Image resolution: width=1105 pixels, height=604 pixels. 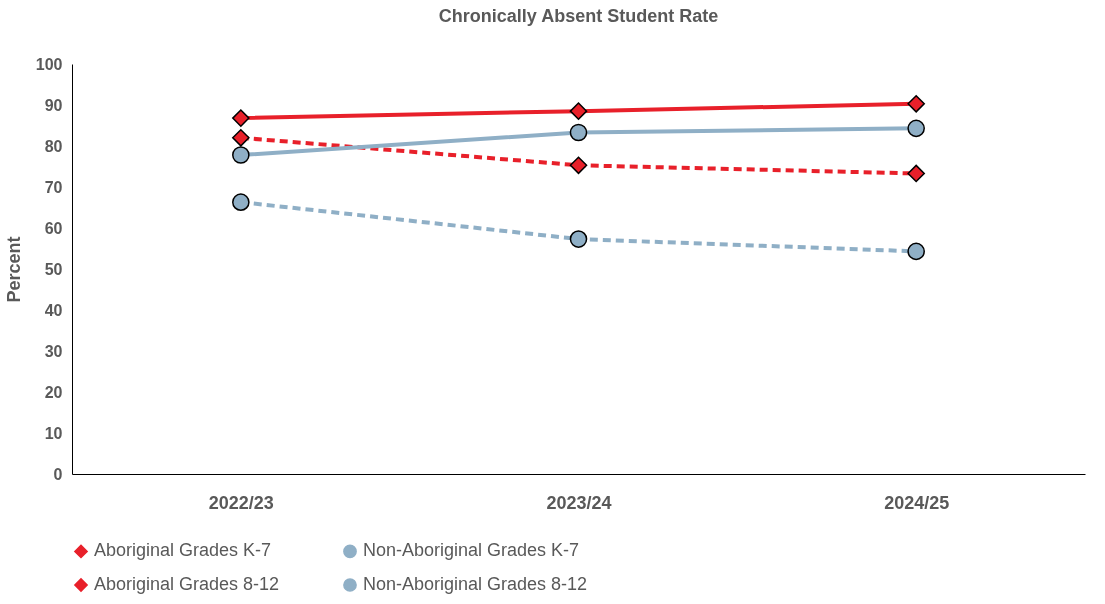 I want to click on x-tick-label: 2023/24, so click(x=579, y=502).